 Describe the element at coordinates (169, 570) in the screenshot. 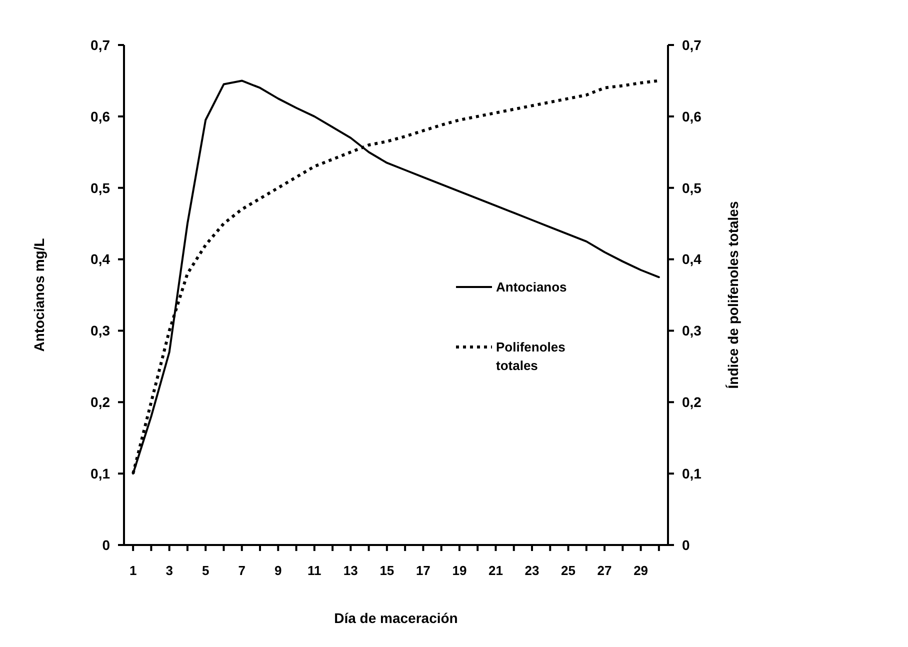

I see `x-tick-label: 3` at that location.